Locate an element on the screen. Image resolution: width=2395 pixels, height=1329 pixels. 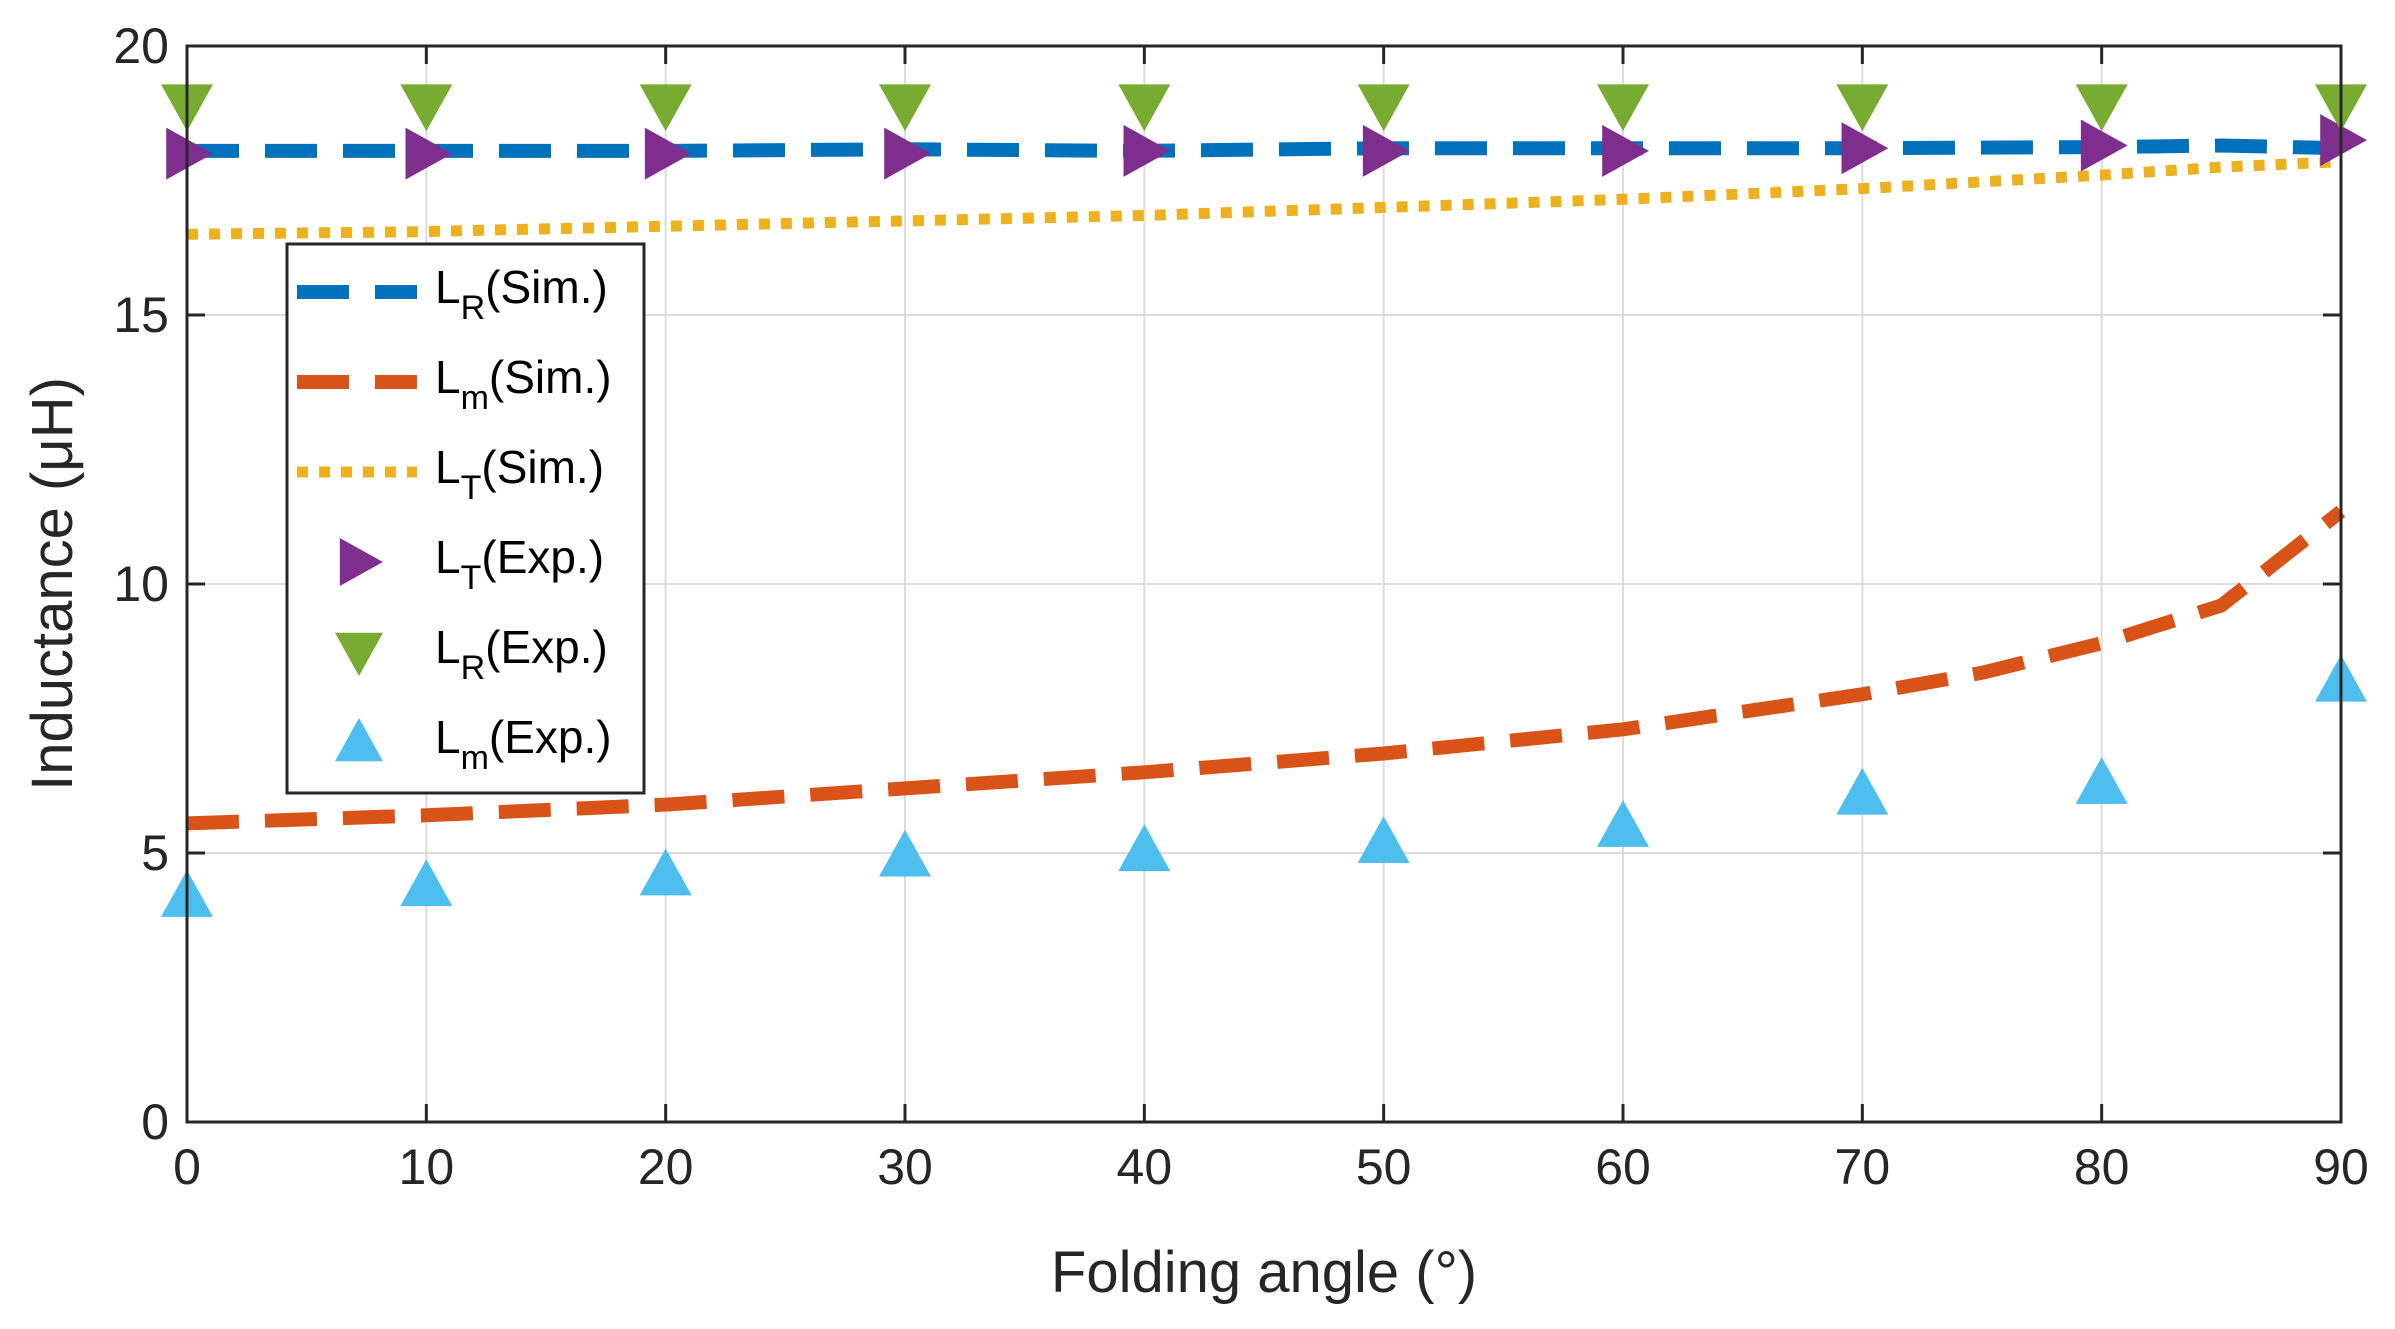
x-tick-label: 70 is located at coordinates (1863, 1167).